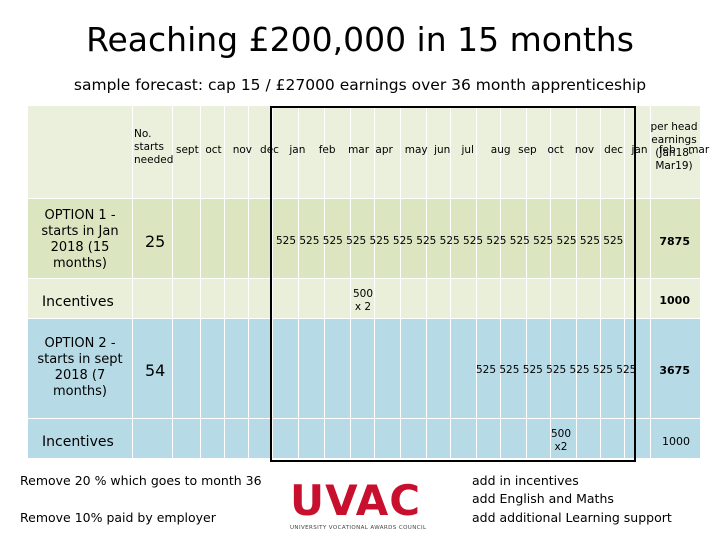  Describe the element at coordinates (561, 434) in the screenshot. I see `incentives2-note-line: 500` at that location.